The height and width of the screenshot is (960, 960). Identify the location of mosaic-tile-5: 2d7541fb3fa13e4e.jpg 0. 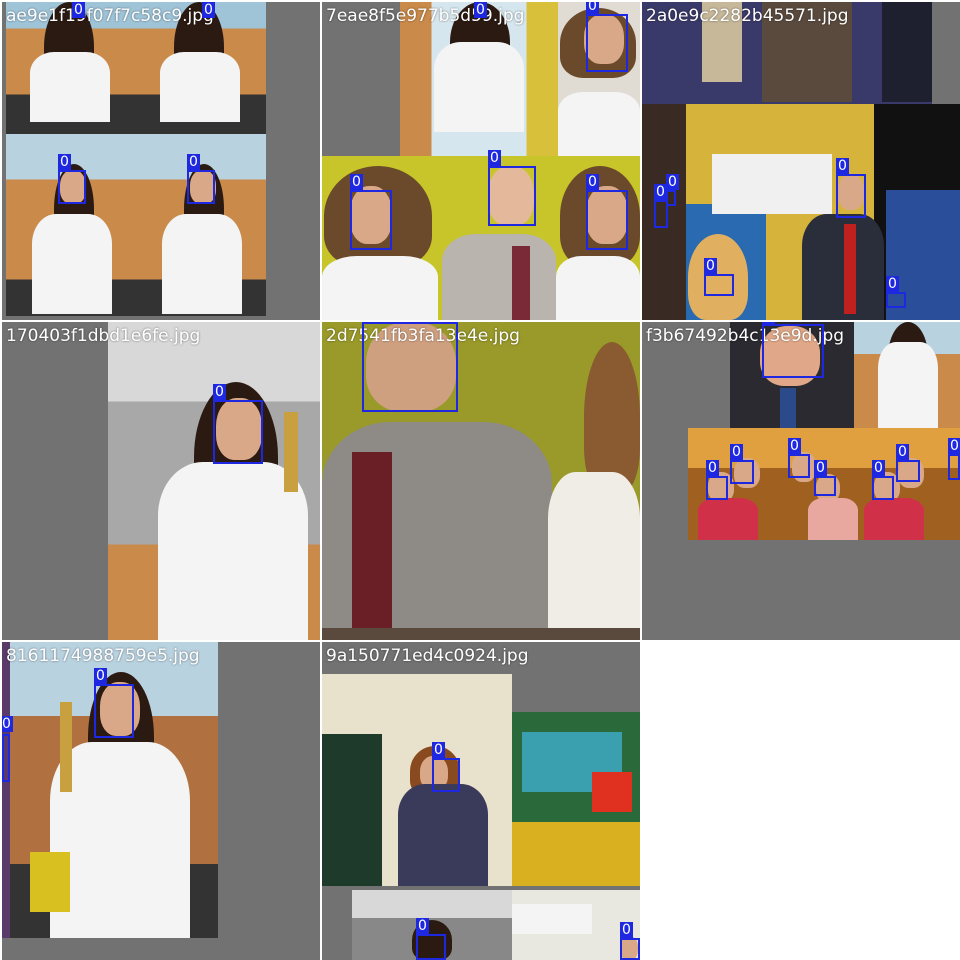
(481, 481).